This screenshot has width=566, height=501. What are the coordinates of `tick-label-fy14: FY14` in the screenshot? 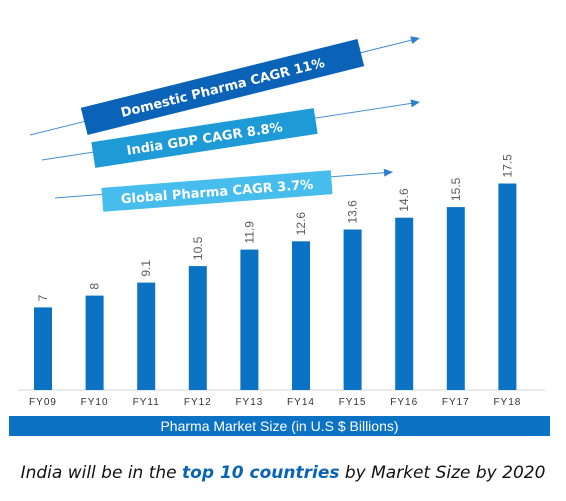 It's located at (301, 402).